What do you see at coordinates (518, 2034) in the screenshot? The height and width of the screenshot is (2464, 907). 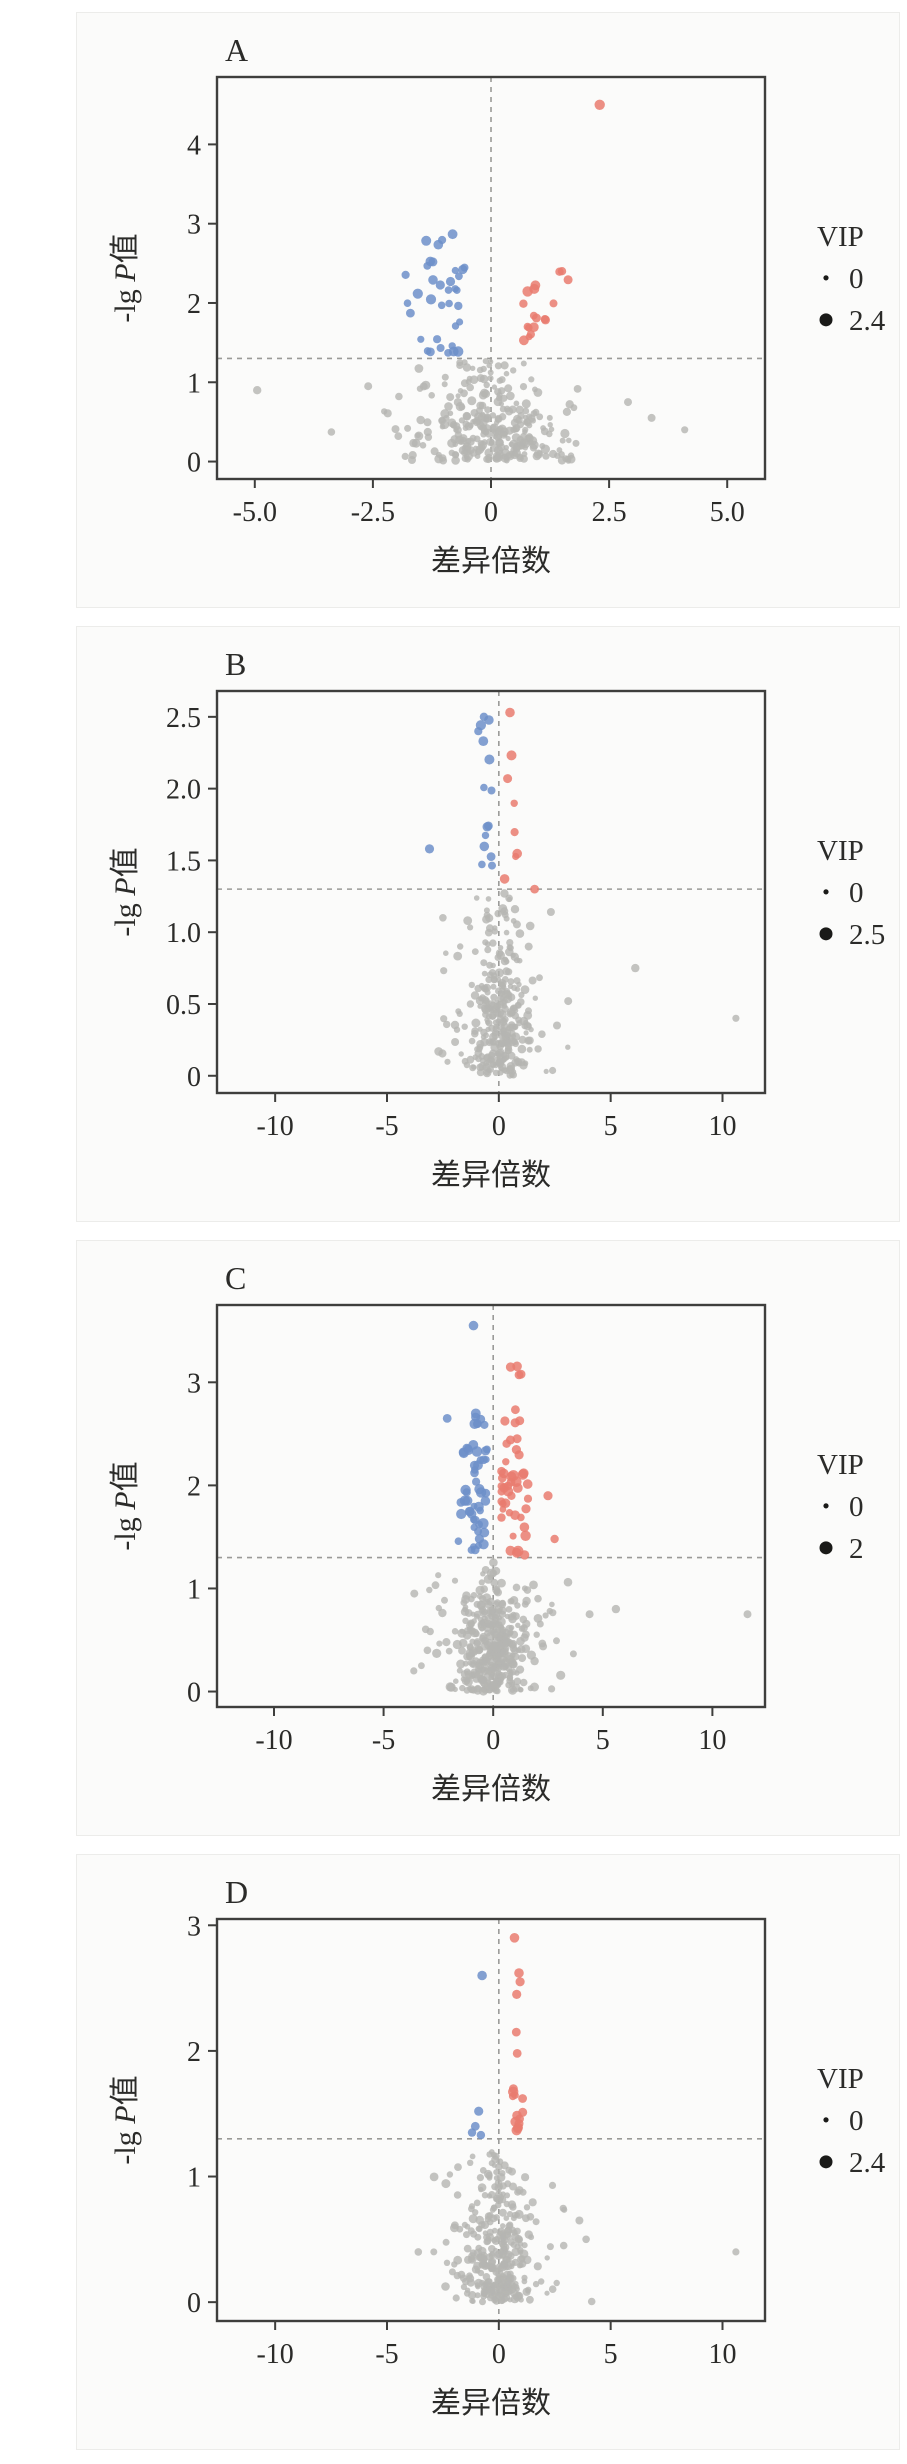 I see `points-up` at bounding box center [518, 2034].